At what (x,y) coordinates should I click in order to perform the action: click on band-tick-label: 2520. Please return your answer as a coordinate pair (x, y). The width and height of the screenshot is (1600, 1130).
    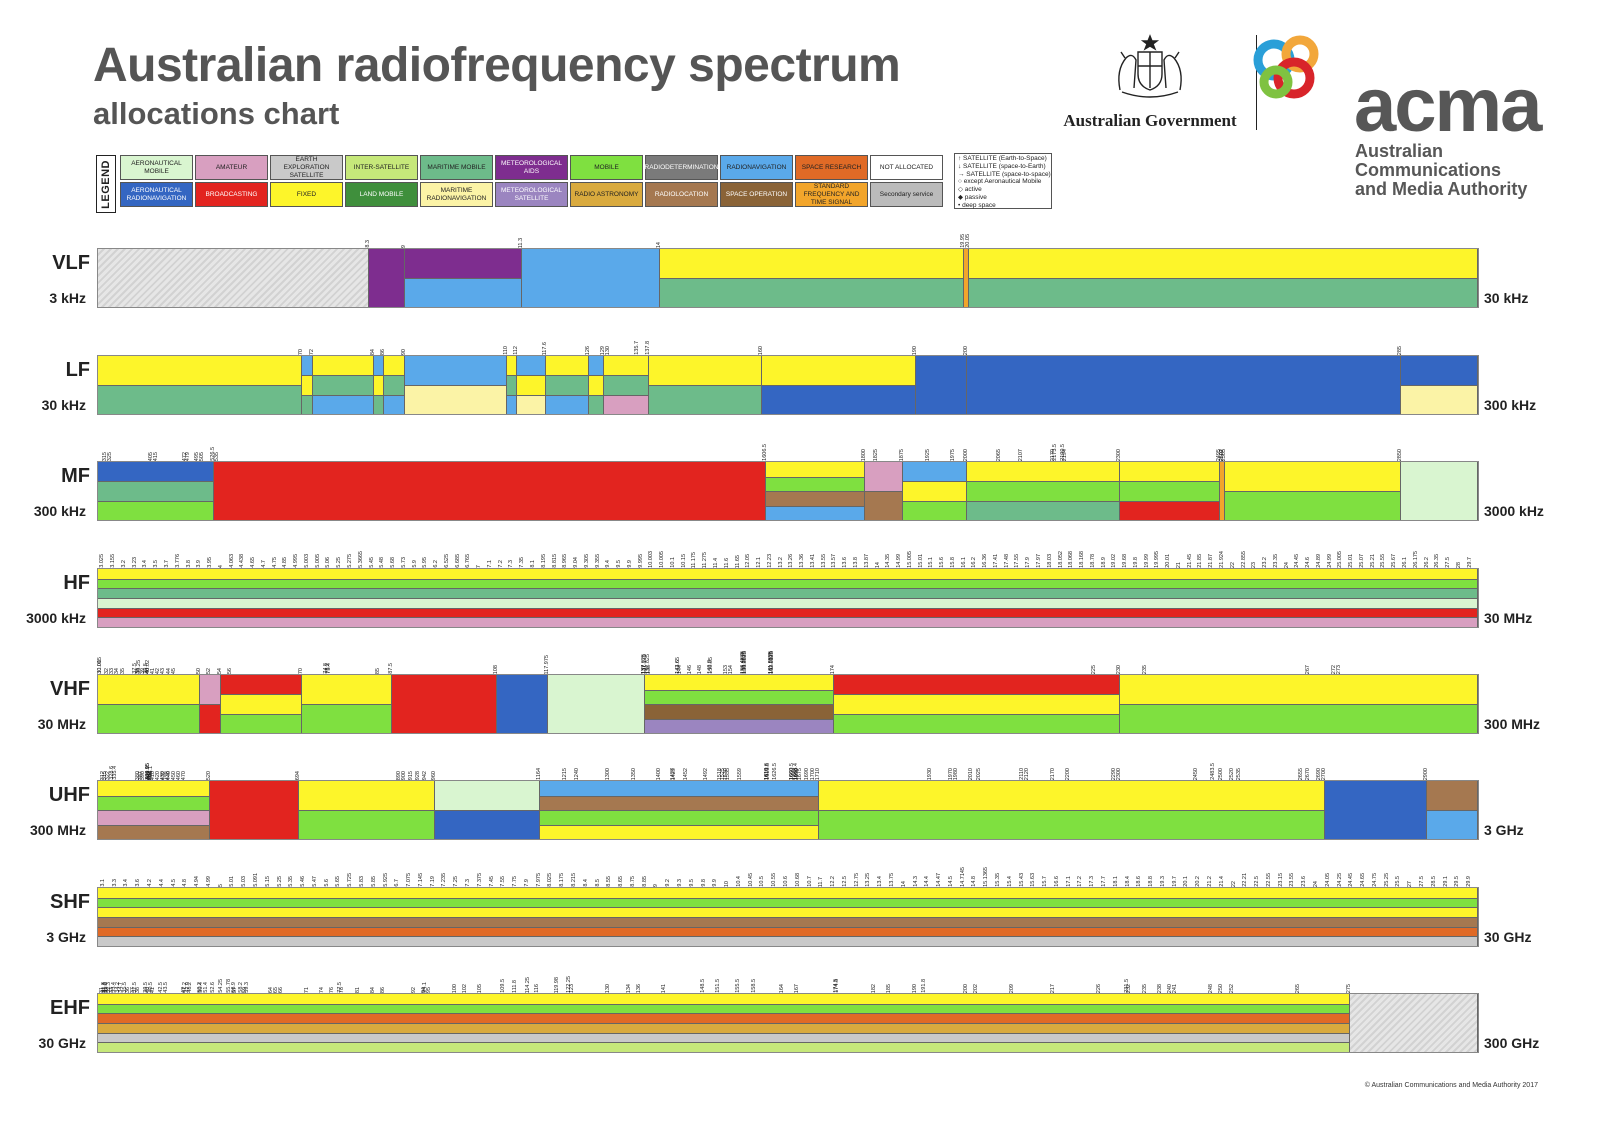
    Looking at the image, I should click on (1231, 773).